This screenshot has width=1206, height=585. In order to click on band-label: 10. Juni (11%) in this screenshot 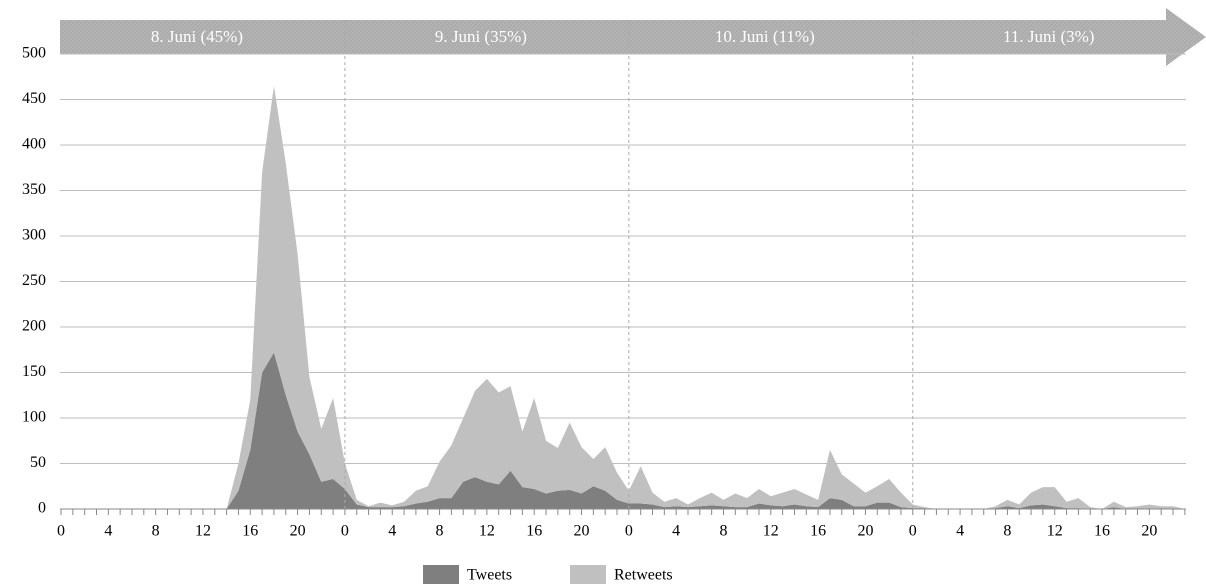, I will do `click(765, 36)`.